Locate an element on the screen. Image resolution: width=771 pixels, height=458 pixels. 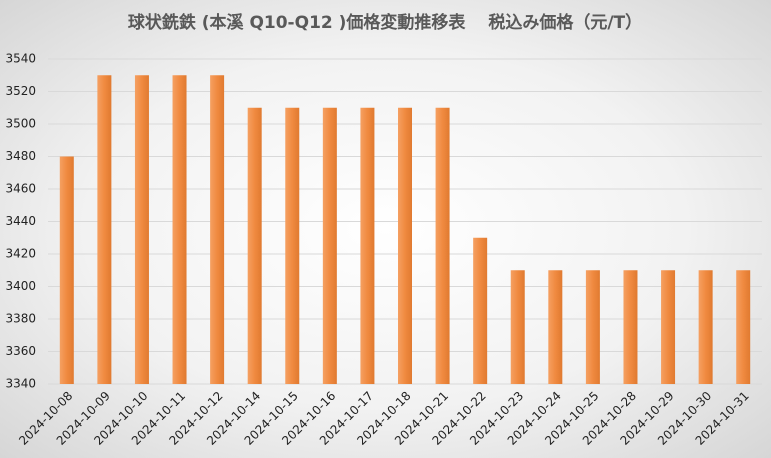
y-tick-label: 3360 is located at coordinates (20, 351).